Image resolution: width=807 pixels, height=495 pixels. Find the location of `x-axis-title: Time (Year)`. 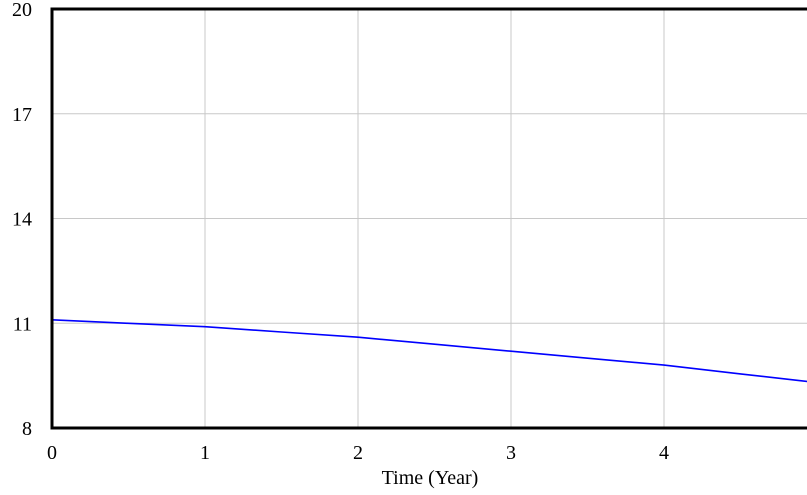

x-axis-title: Time (Year) is located at coordinates (430, 478).